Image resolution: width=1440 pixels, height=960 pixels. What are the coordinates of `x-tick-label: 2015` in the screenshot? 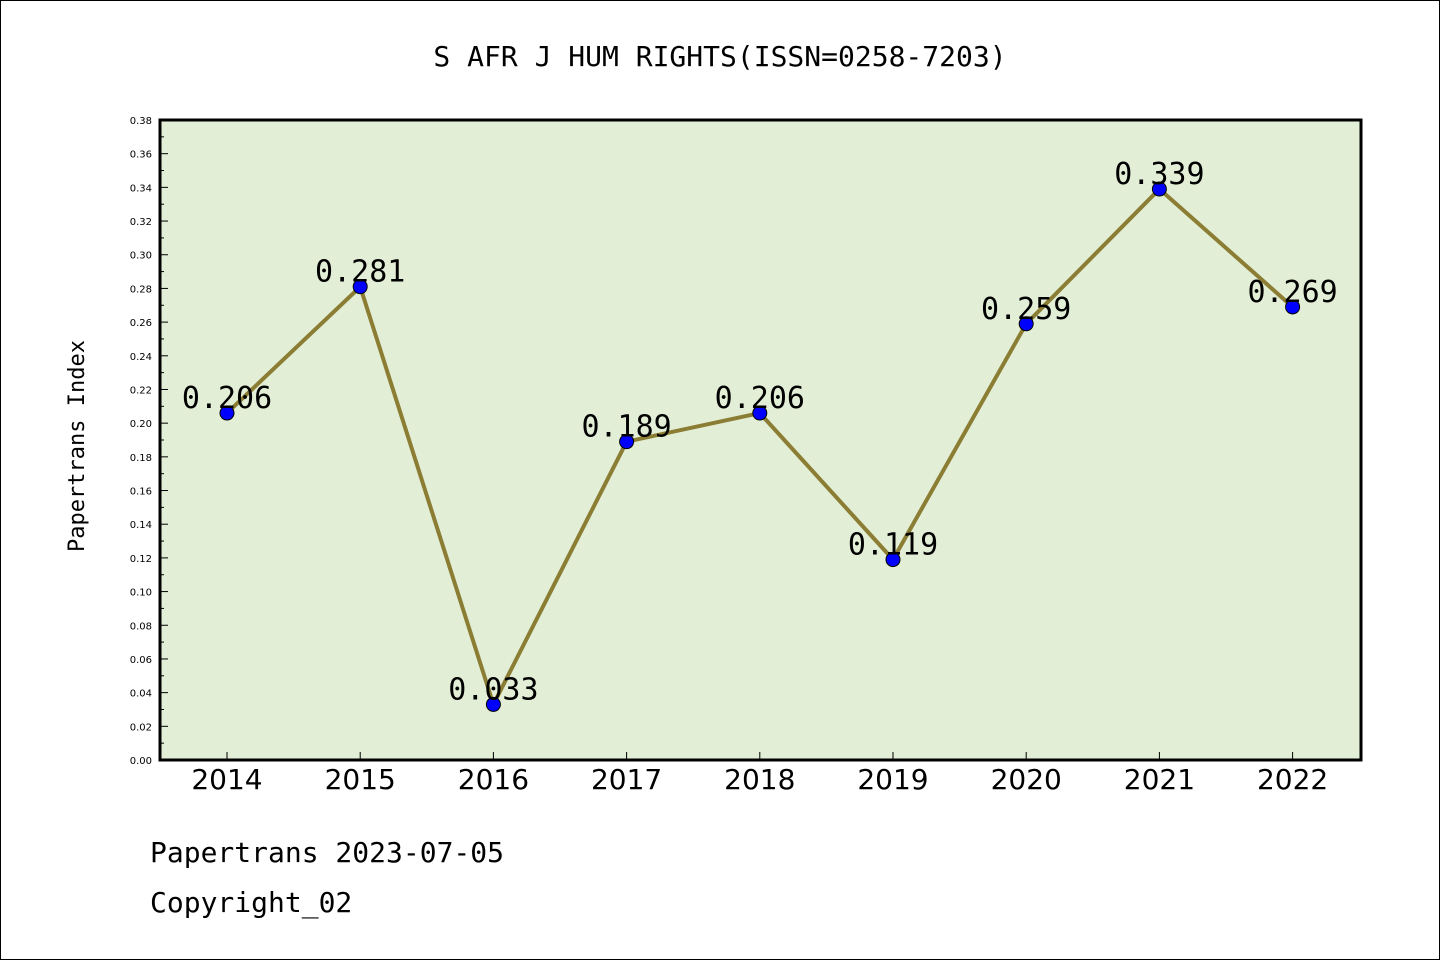 It's located at (360, 779).